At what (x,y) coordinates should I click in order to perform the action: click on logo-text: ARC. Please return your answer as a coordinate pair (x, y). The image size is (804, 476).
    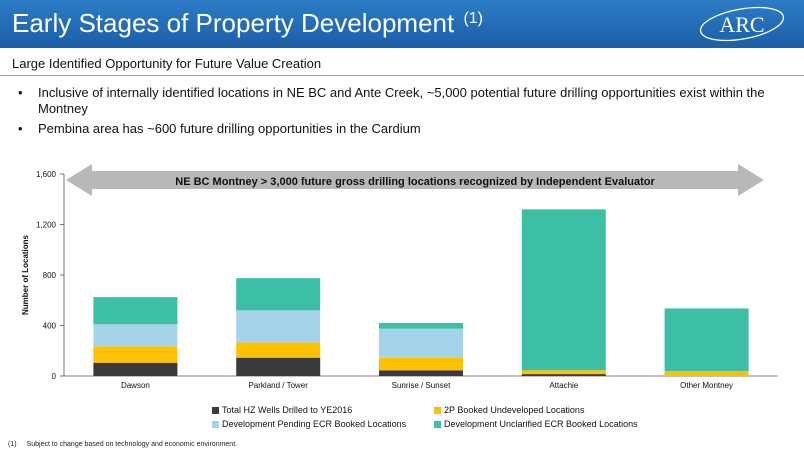
    Looking at the image, I should click on (741, 24).